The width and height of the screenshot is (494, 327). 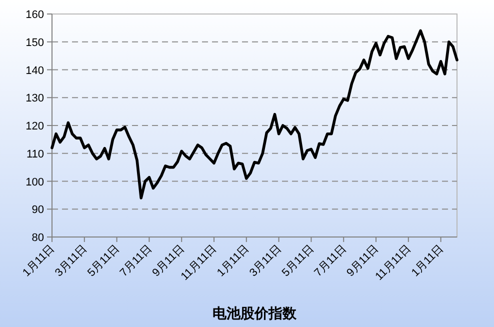 I want to click on y-tick-label: 130, so click(x=35, y=98).